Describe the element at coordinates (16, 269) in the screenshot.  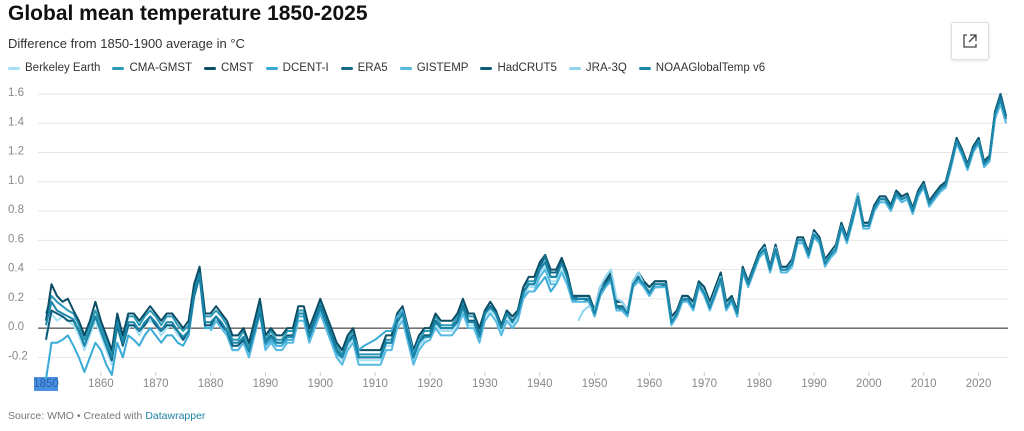
I see `y-tick-label: 0.4` at that location.